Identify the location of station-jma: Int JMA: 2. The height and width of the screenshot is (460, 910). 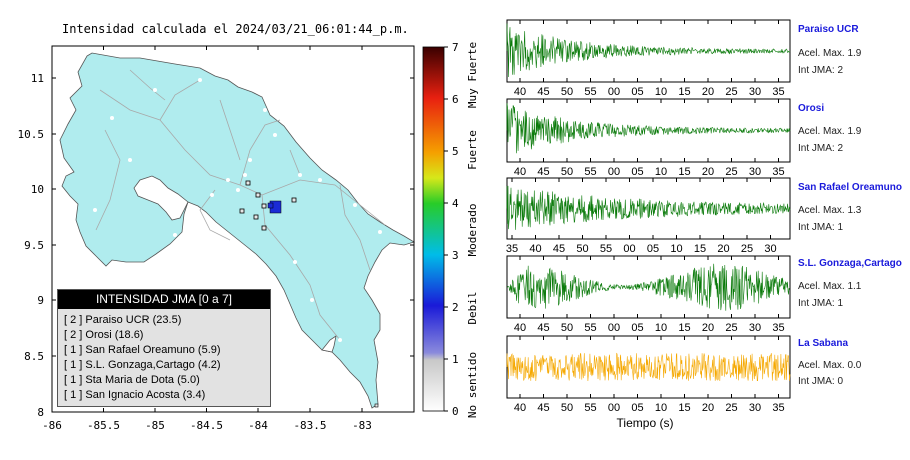
(821, 148).